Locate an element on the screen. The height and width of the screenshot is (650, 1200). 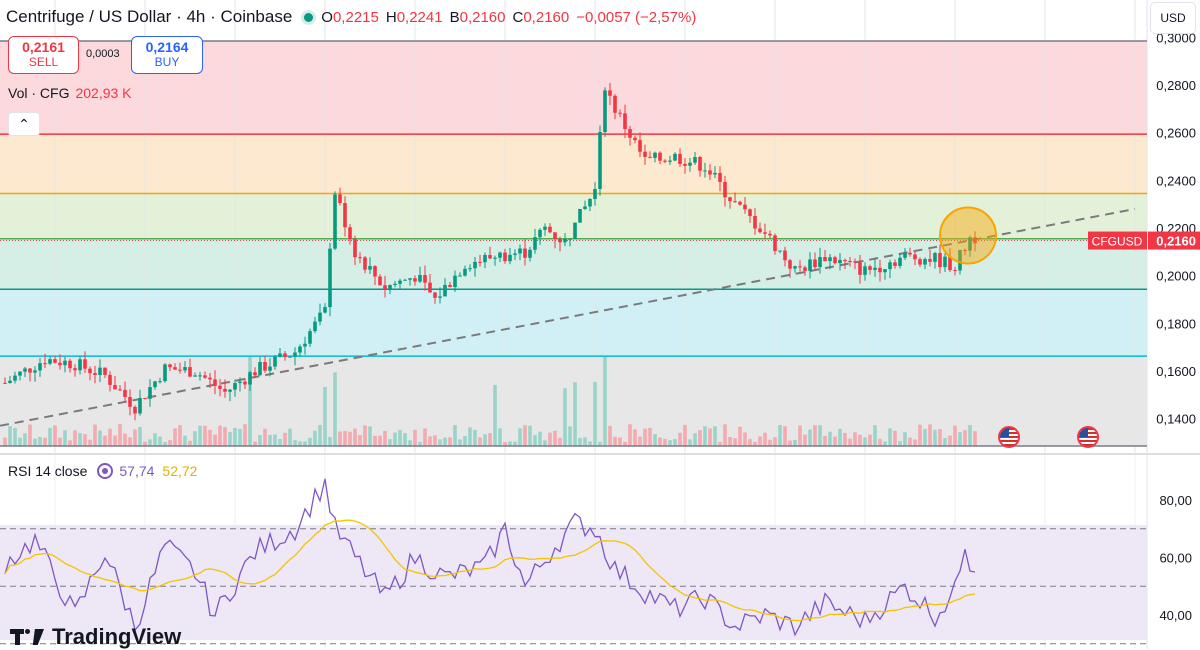
rsi-tick-label: 80,00 is located at coordinates (1175, 500).